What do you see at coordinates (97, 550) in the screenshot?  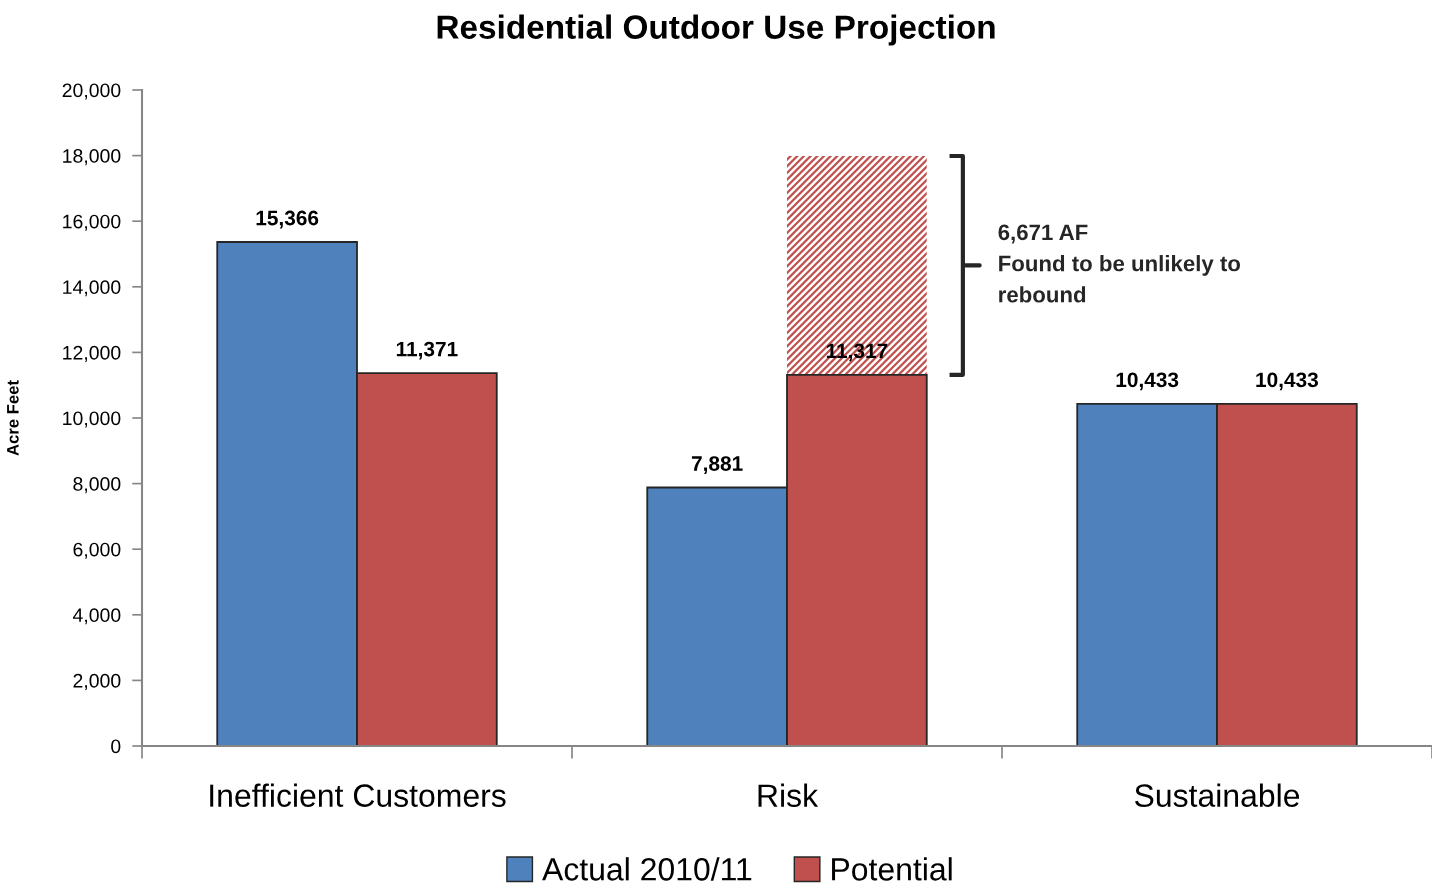 I see `y-tick-label: 6,000` at bounding box center [97, 550].